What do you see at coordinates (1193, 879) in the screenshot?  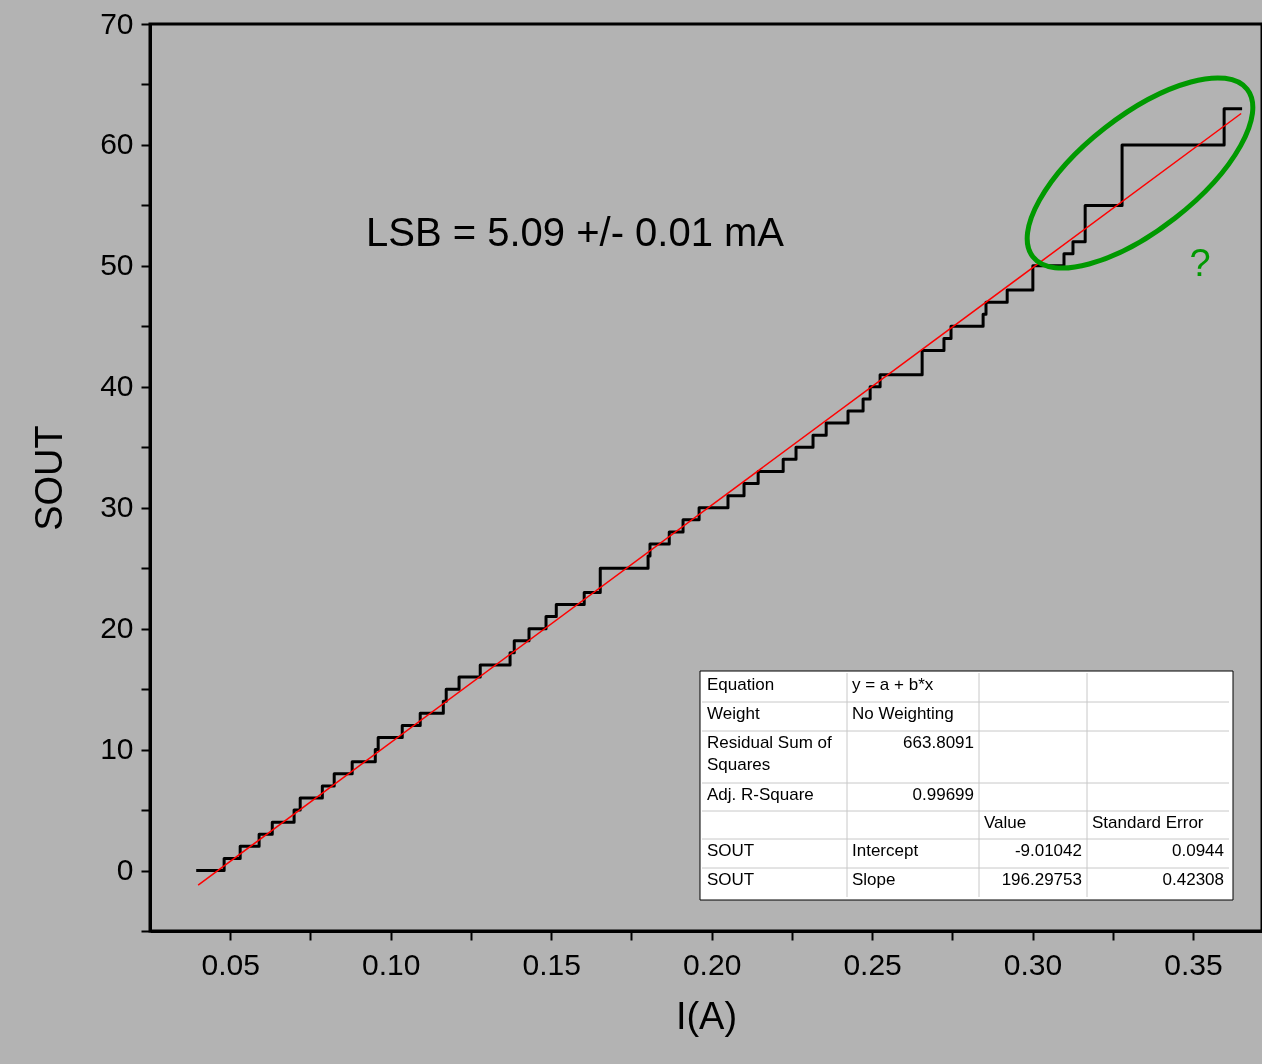 I see `annotation: 0.42308` at bounding box center [1193, 879].